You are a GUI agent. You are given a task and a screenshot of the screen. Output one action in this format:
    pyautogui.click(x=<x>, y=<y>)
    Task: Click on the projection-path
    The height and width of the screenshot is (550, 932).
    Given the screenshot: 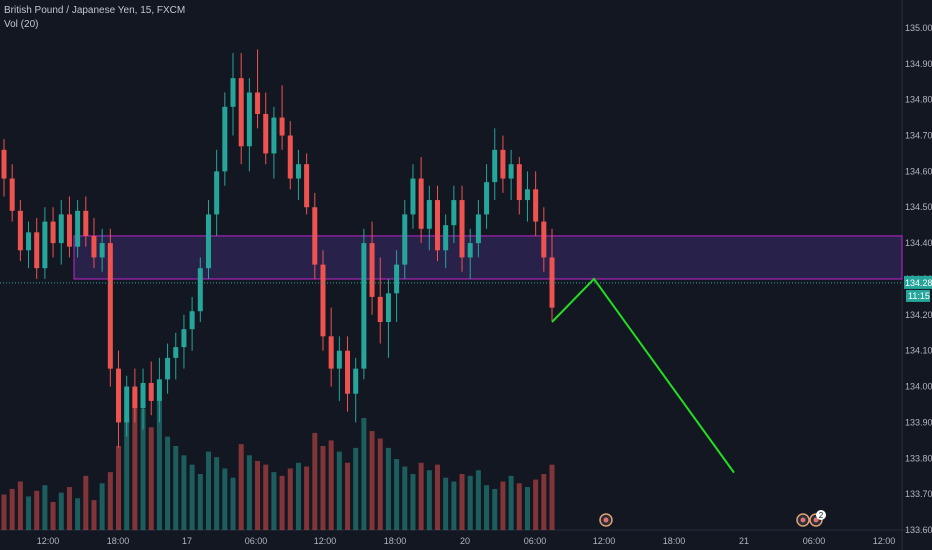 What is the action you would take?
    pyautogui.click(x=643, y=375)
    